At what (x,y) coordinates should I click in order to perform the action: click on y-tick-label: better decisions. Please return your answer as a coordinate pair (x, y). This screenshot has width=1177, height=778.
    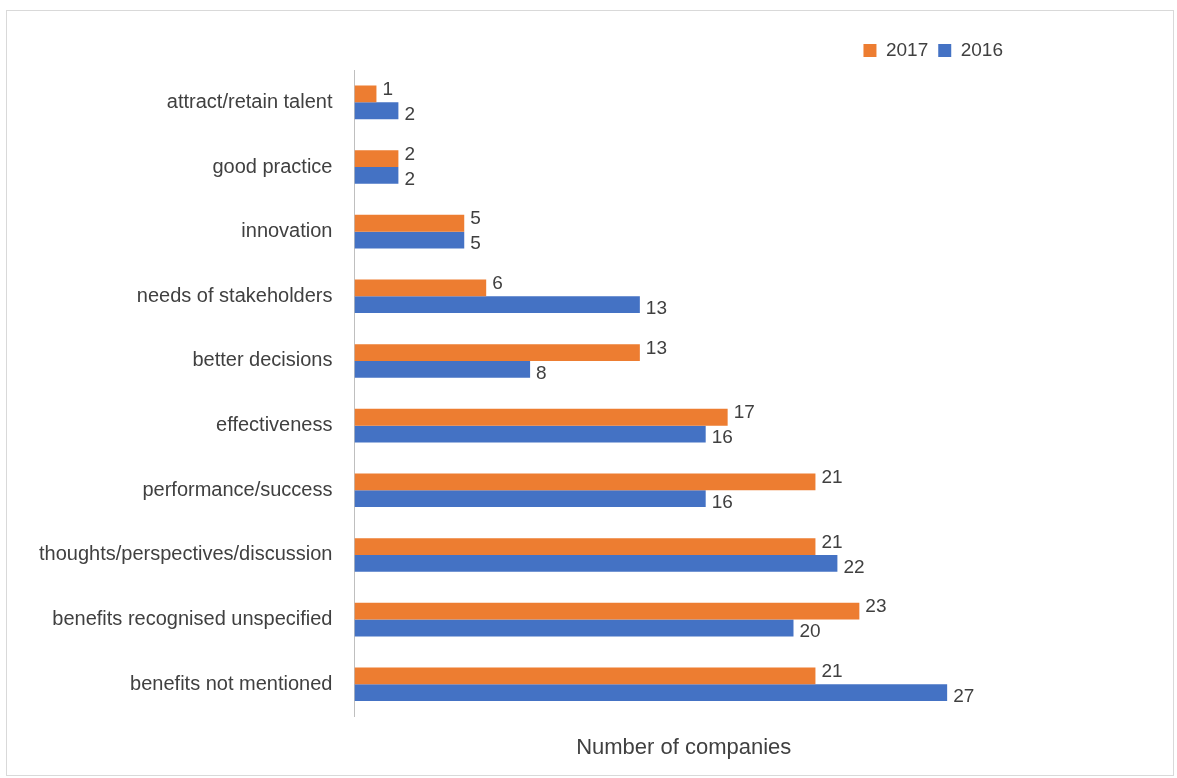
    Looking at the image, I should click on (262, 359).